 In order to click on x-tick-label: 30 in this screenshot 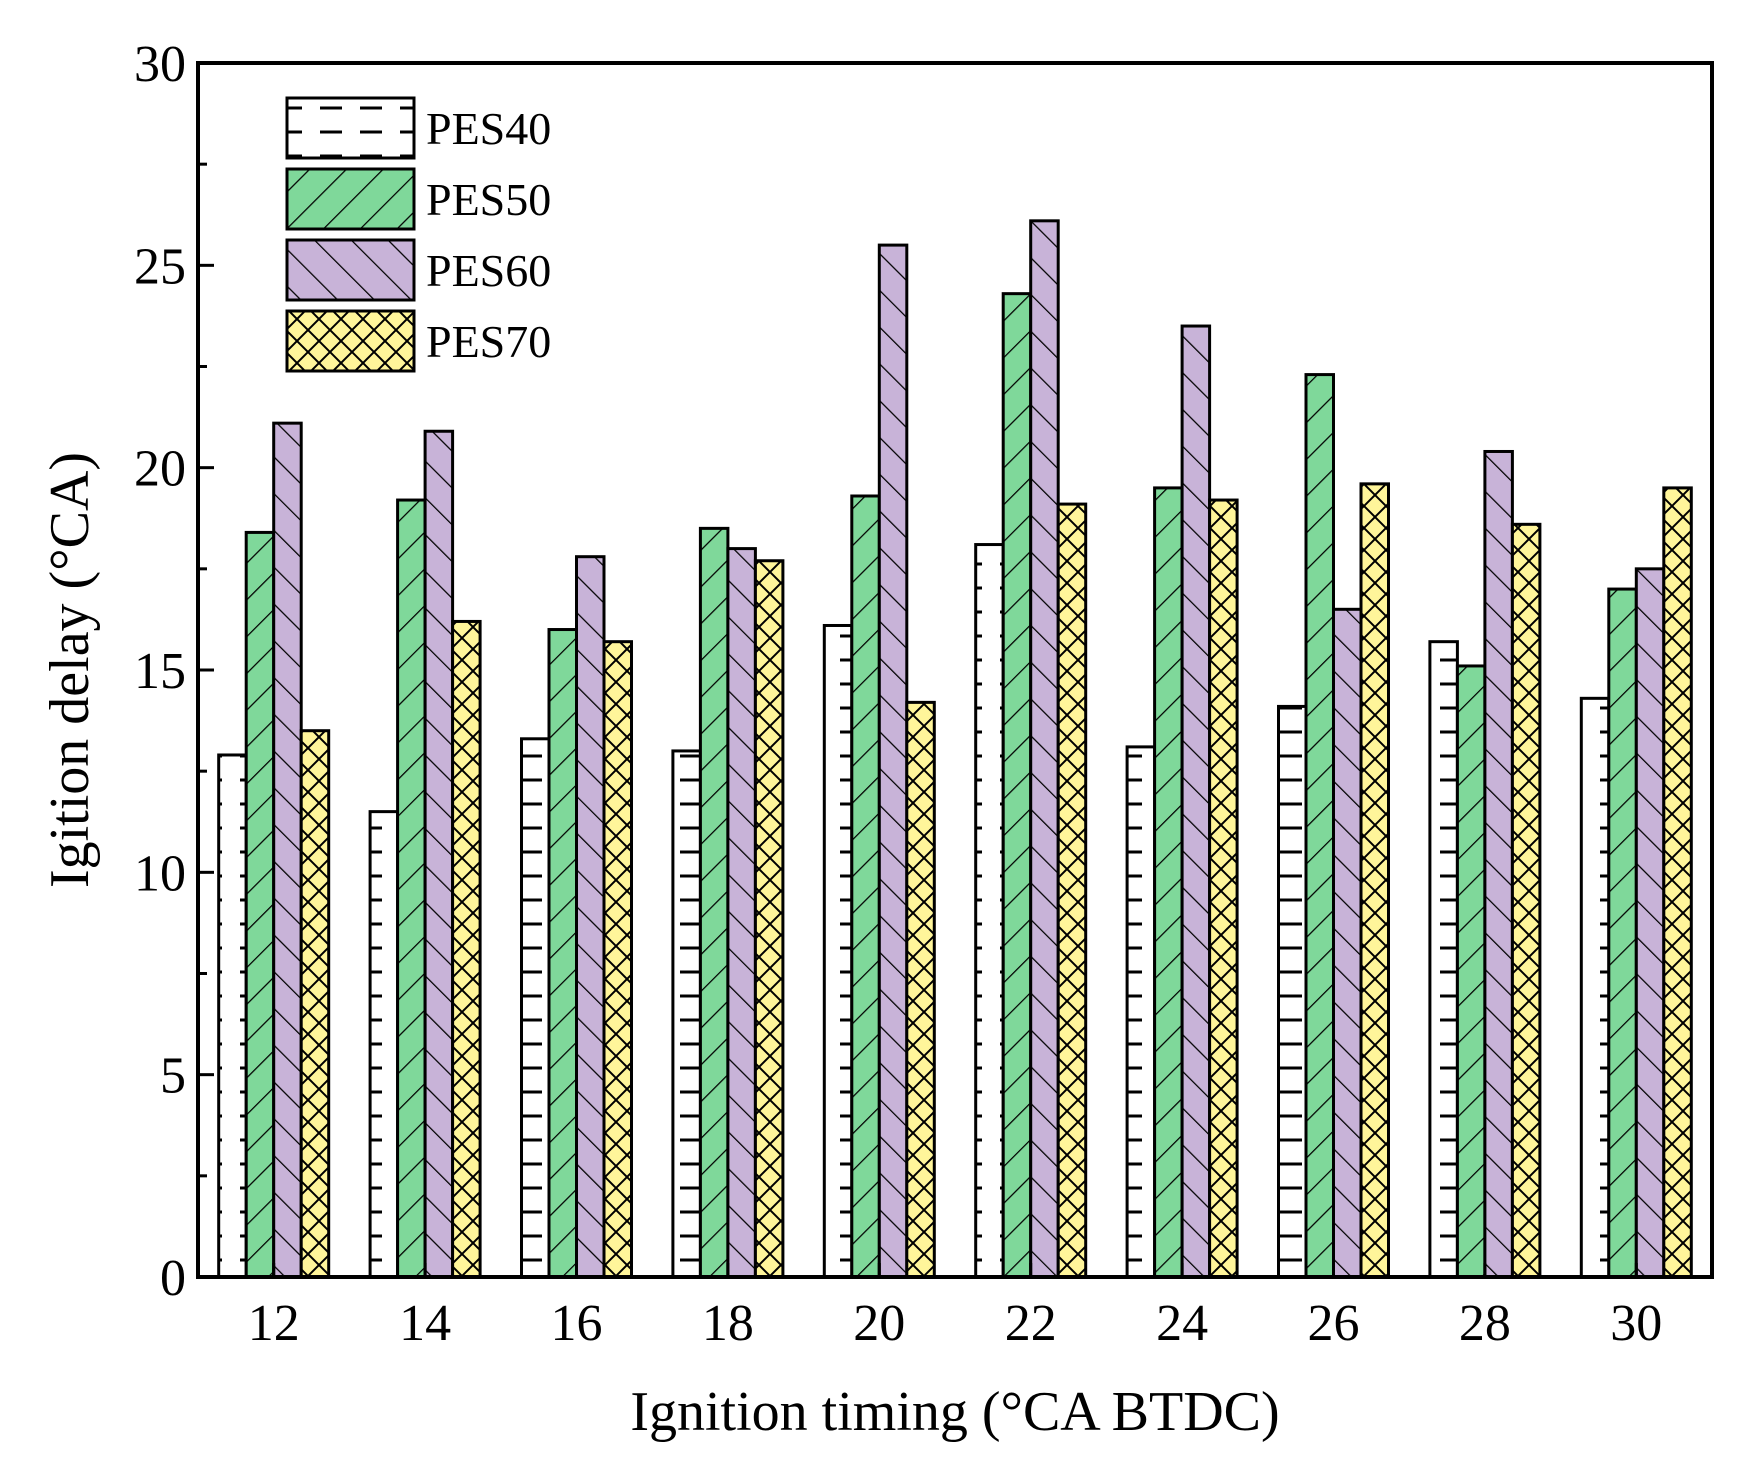, I will do `click(1636, 1323)`.